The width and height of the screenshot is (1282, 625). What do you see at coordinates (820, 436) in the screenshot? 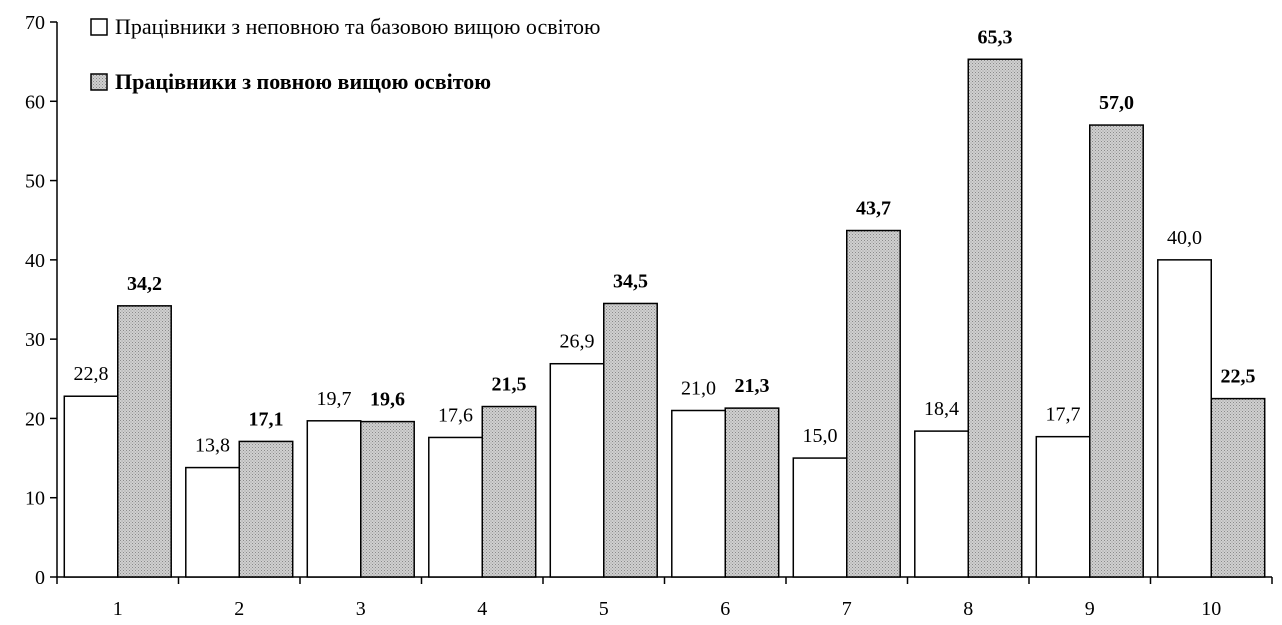
I see `data-label: 15,0` at bounding box center [820, 436].